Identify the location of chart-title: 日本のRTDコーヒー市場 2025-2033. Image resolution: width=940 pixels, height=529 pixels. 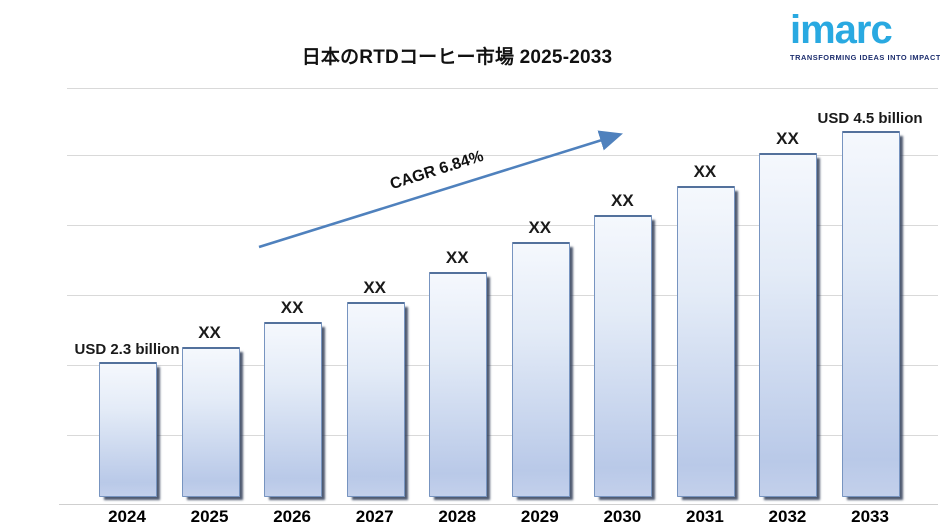
(457, 57).